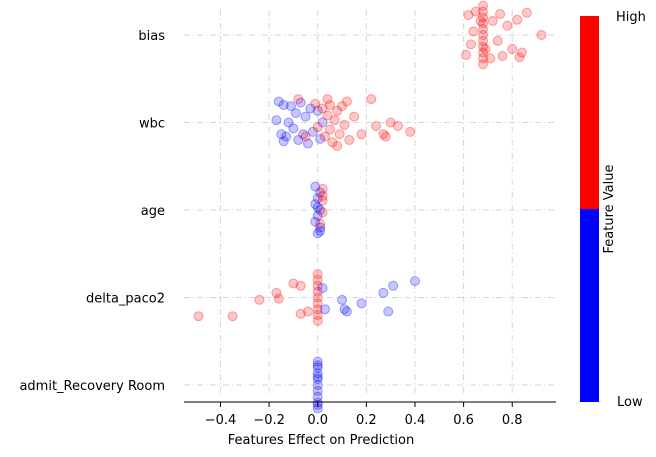 The image size is (656, 457). I want to click on colorbar-low-label: Low, so click(630, 402).